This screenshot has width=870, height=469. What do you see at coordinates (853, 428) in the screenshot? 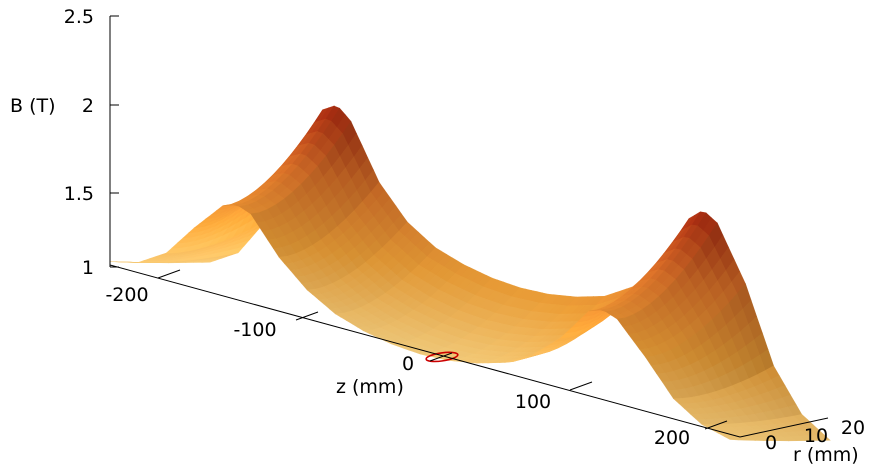
I see `y-tick-label: 20` at bounding box center [853, 428].